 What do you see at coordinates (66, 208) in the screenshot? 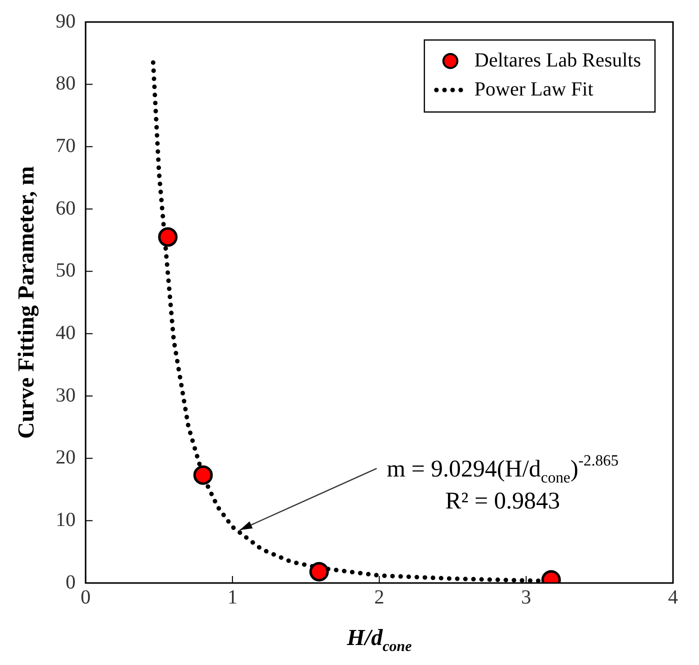
I see `y-tick-label: 60` at bounding box center [66, 208].